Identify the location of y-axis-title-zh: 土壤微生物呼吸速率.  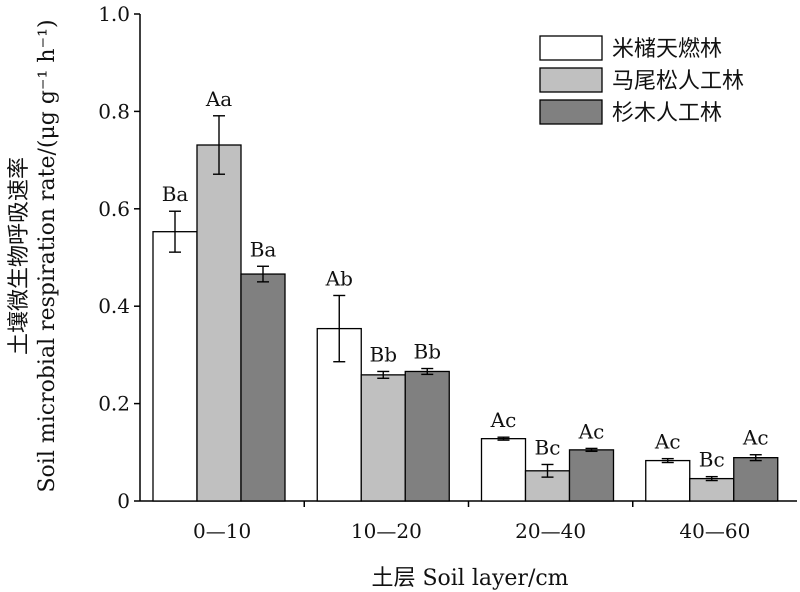
(19, 256).